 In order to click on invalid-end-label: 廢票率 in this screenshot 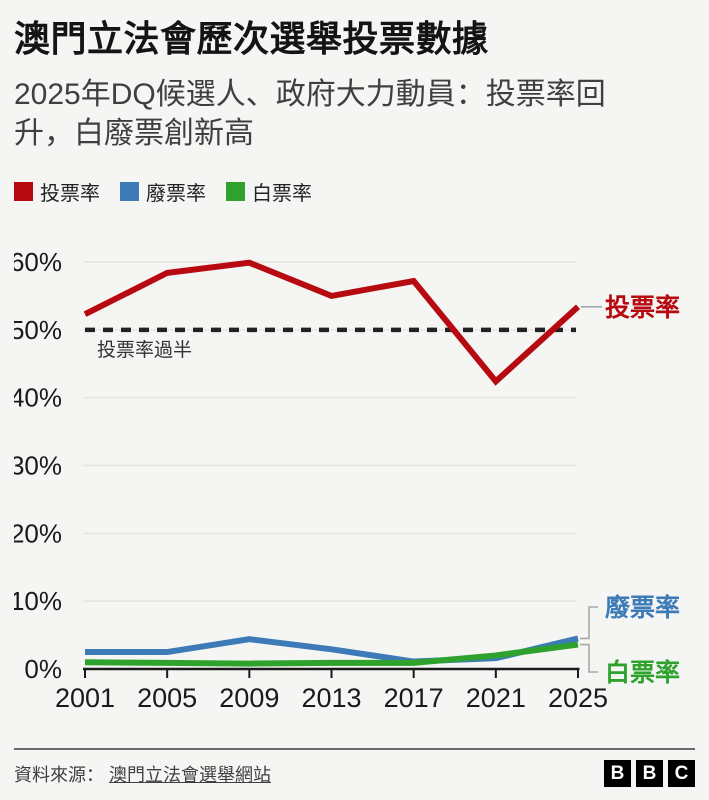, I will do `click(642, 607)`.